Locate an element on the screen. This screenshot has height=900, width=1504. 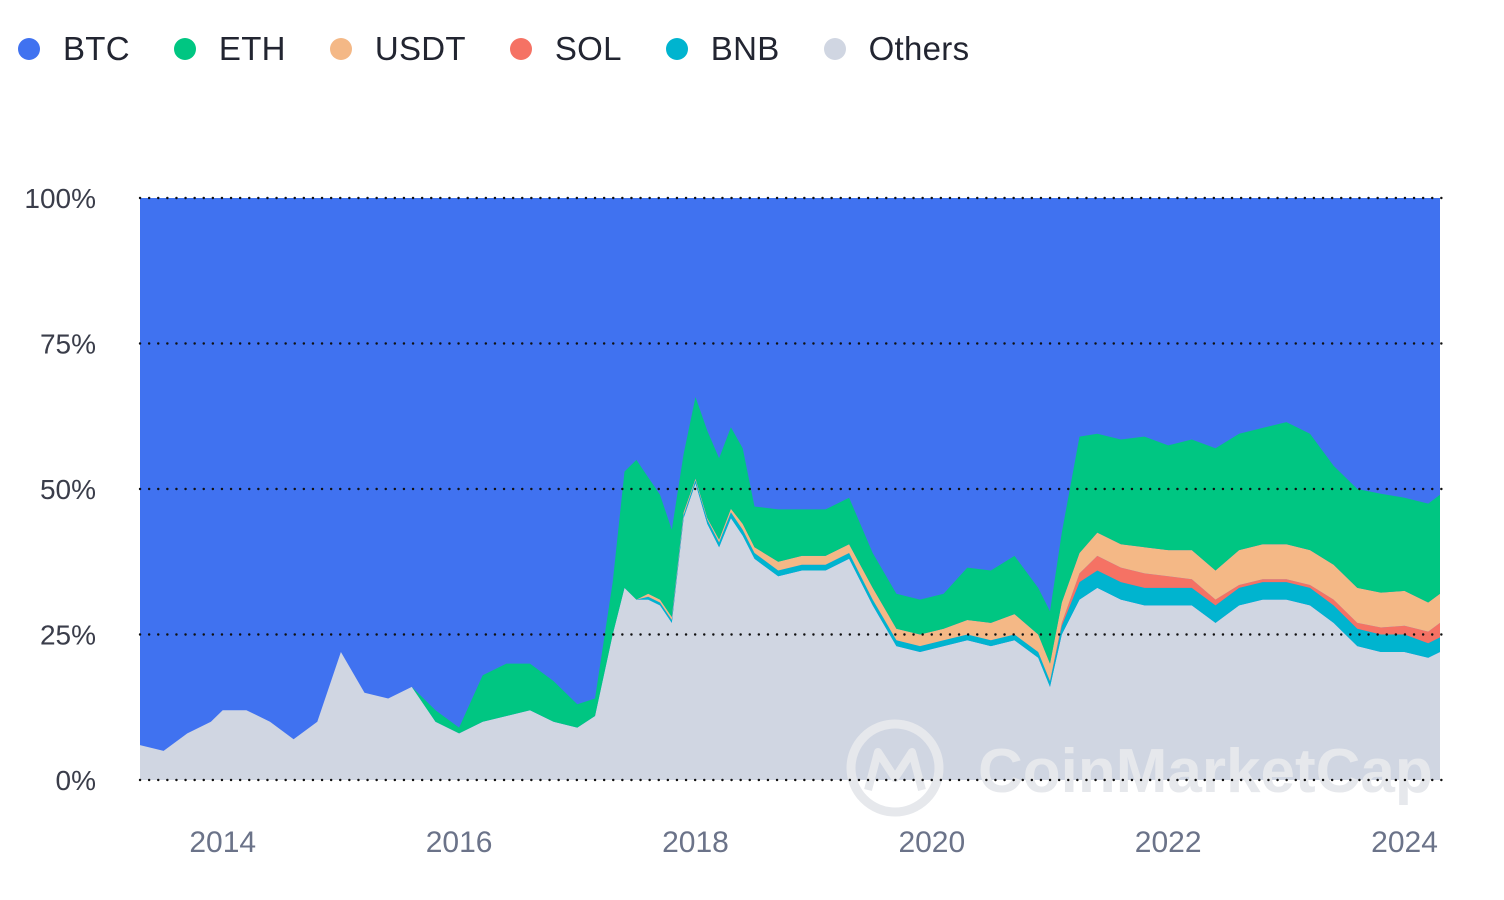
legend-item-others: Others is located at coordinates (896, 49).